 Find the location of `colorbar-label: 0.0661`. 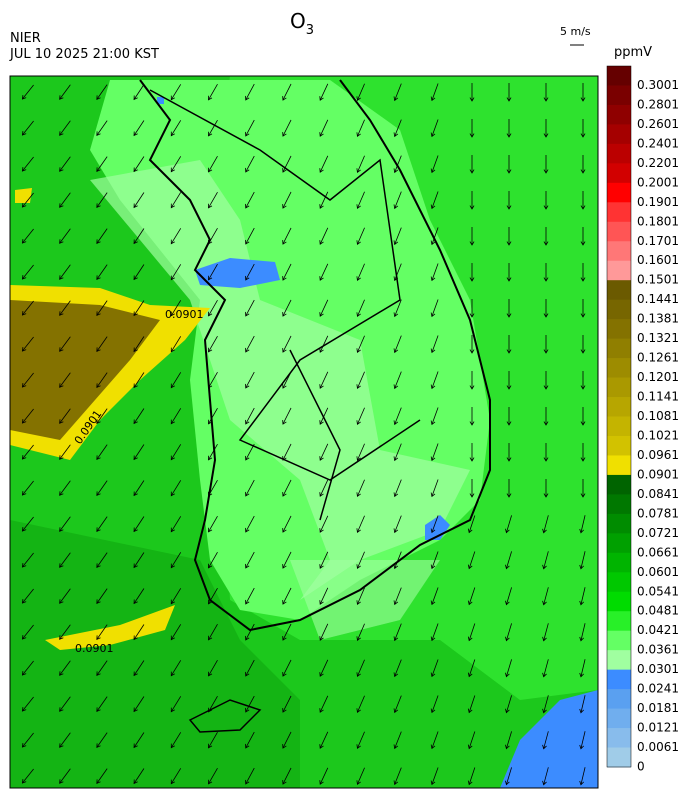

colorbar-label: 0.0661 is located at coordinates (658, 552).